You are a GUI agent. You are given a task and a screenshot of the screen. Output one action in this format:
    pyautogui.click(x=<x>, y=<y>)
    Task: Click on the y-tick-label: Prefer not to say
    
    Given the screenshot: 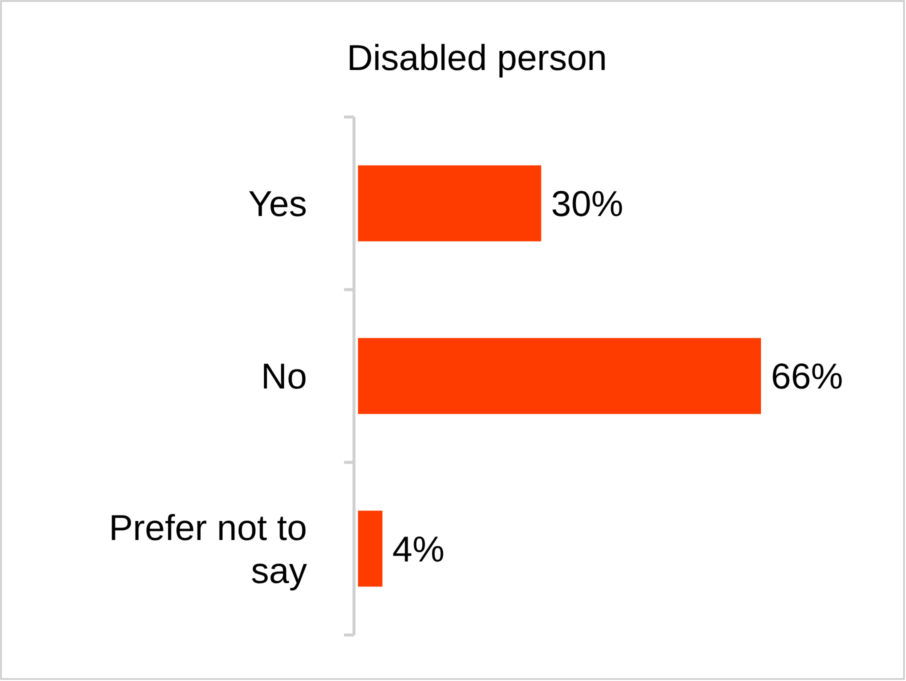 What is the action you would take?
    pyautogui.click(x=207, y=548)
    